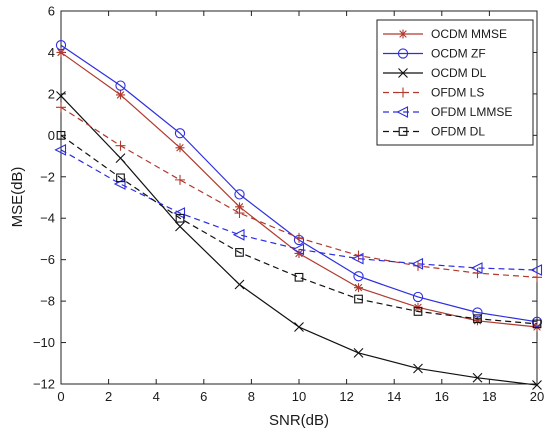 The image size is (550, 434). I want to click on y-tick-label: 6, so click(51, 11).